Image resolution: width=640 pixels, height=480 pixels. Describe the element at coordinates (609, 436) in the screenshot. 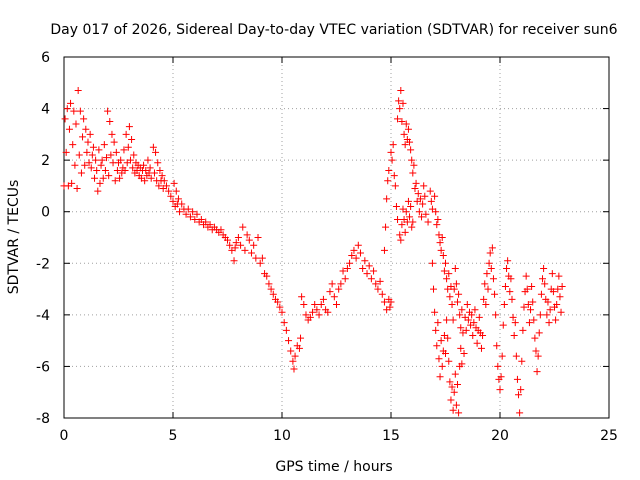

I see `x-tick-label: 25` at that location.